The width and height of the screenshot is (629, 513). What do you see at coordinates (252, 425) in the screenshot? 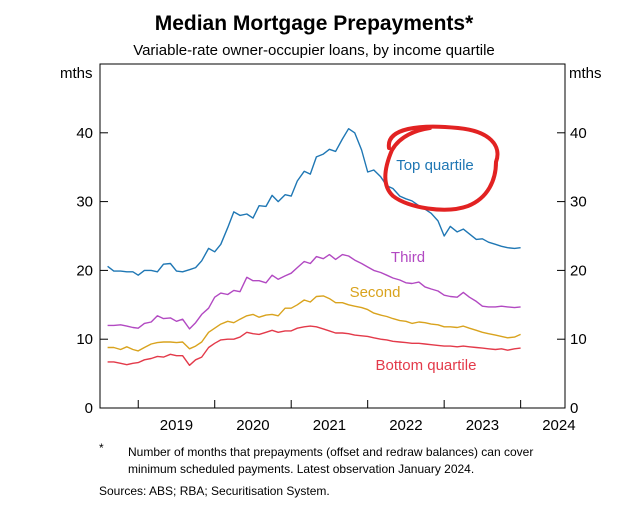
I see `x-tick-label: 2020` at bounding box center [252, 425].